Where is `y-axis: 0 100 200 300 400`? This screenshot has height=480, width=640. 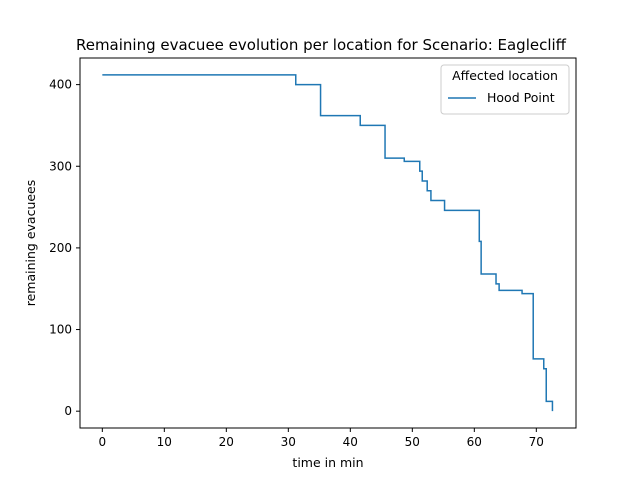
y-axis: 0 100 200 300 400 is located at coordinates (64, 248).